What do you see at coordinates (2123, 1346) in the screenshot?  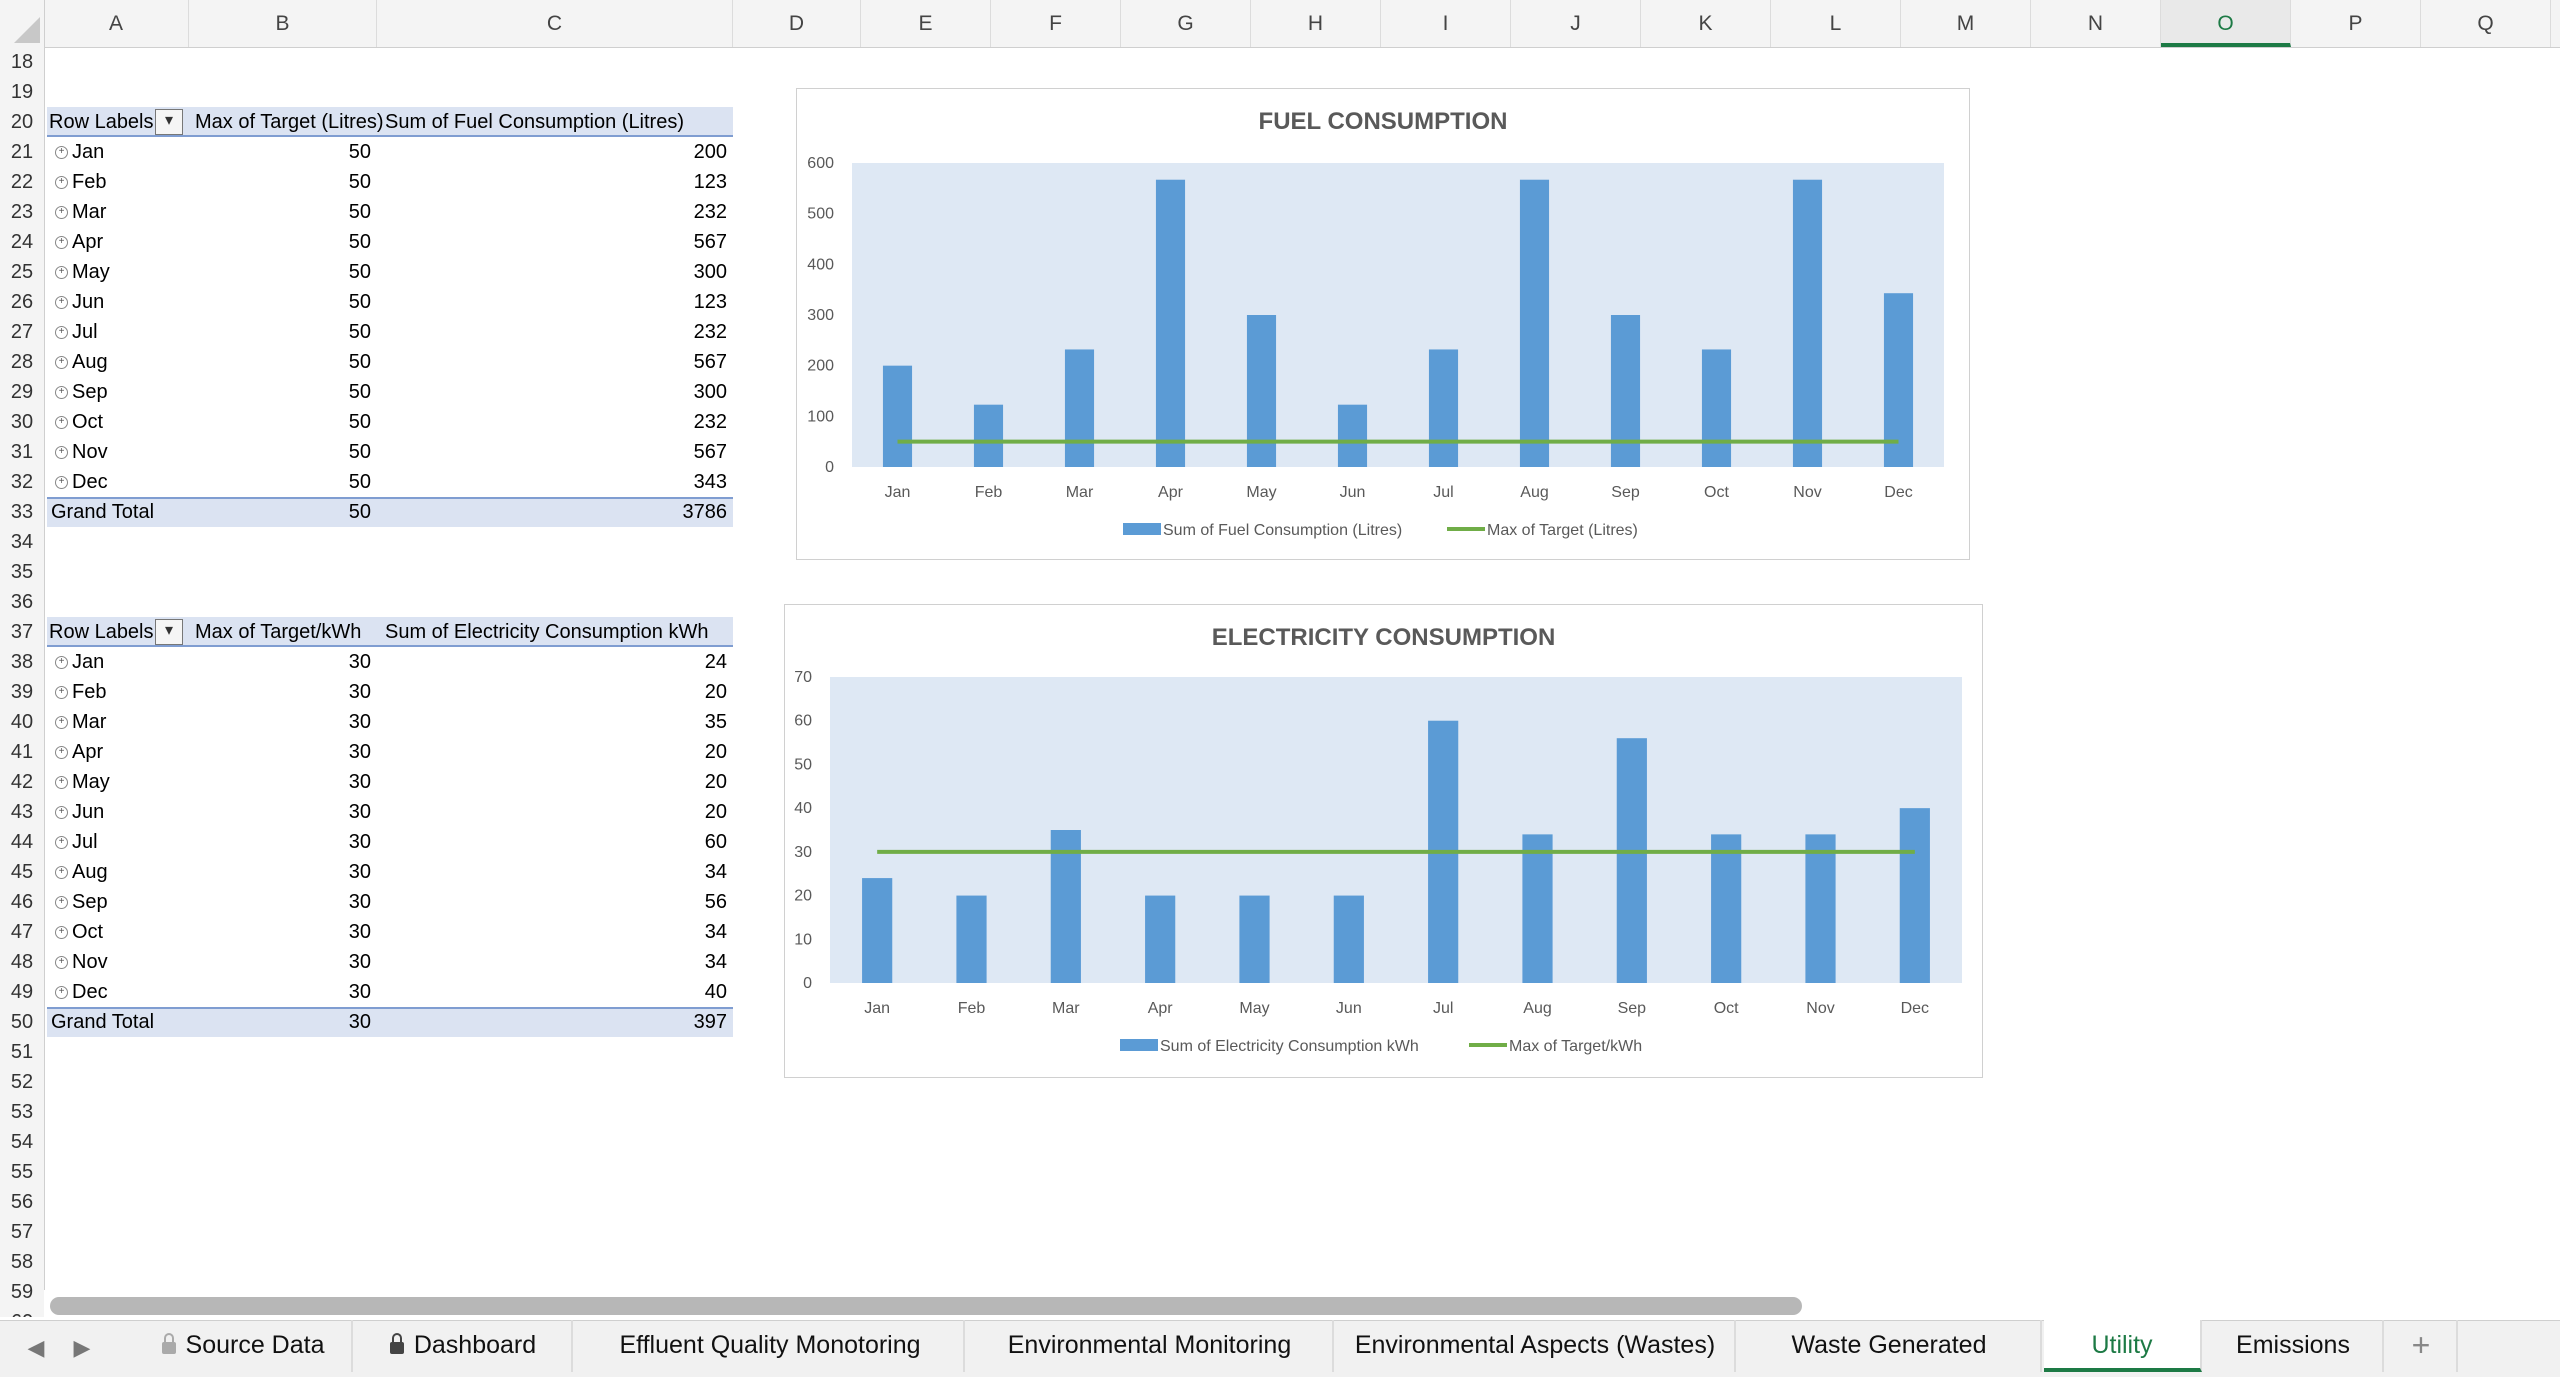 I see `sheet-tab-utility: Utility` at bounding box center [2123, 1346].